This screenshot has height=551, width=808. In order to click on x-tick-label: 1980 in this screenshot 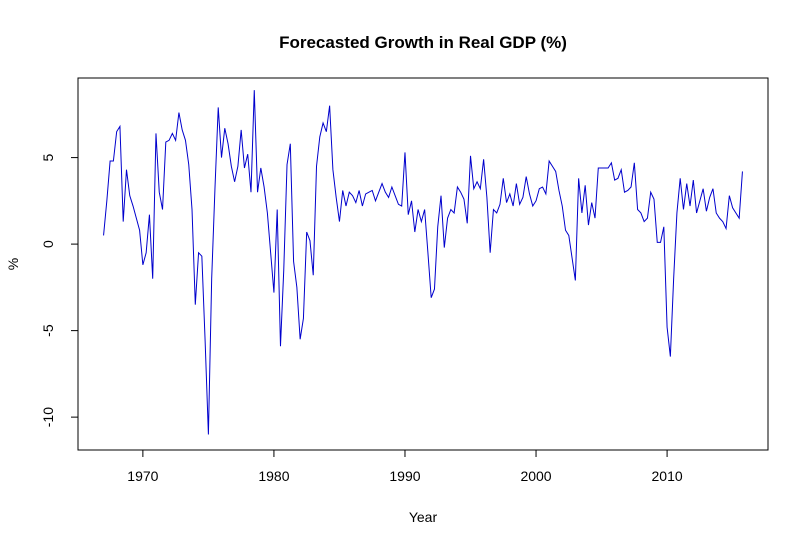, I will do `click(273, 476)`.